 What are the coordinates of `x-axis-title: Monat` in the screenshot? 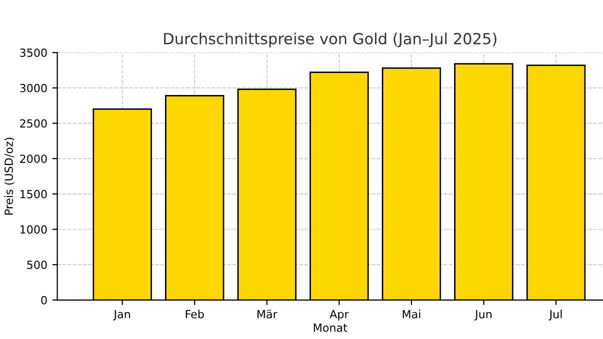 It's located at (331, 328).